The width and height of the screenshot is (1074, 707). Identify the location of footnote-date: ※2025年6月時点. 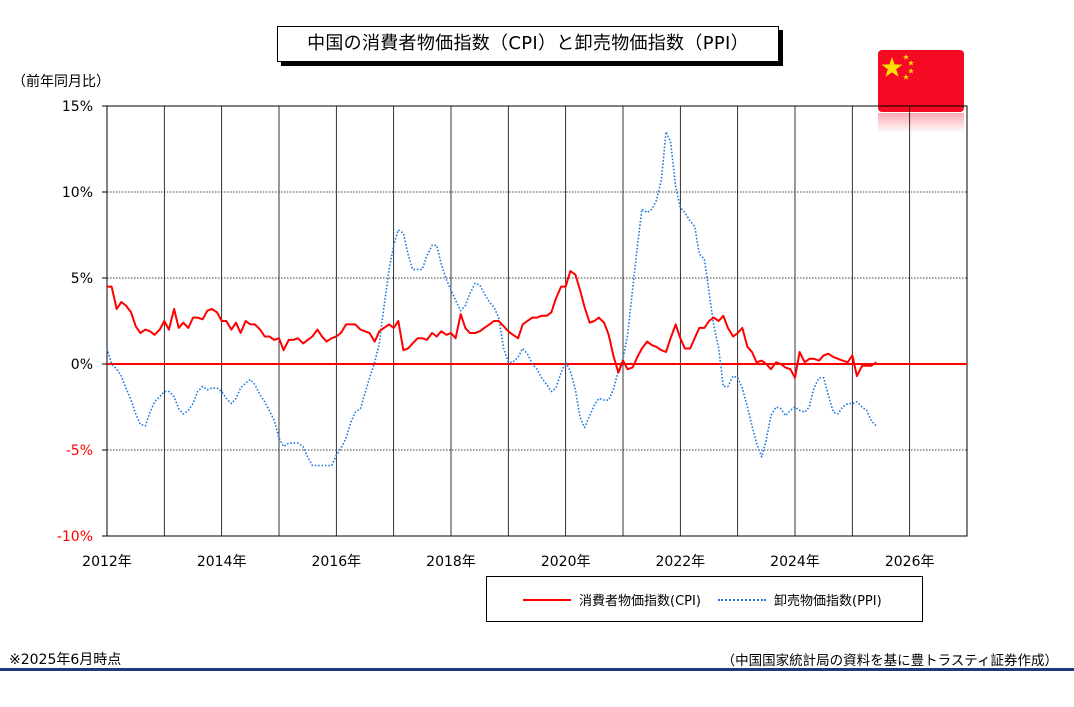
(65, 660).